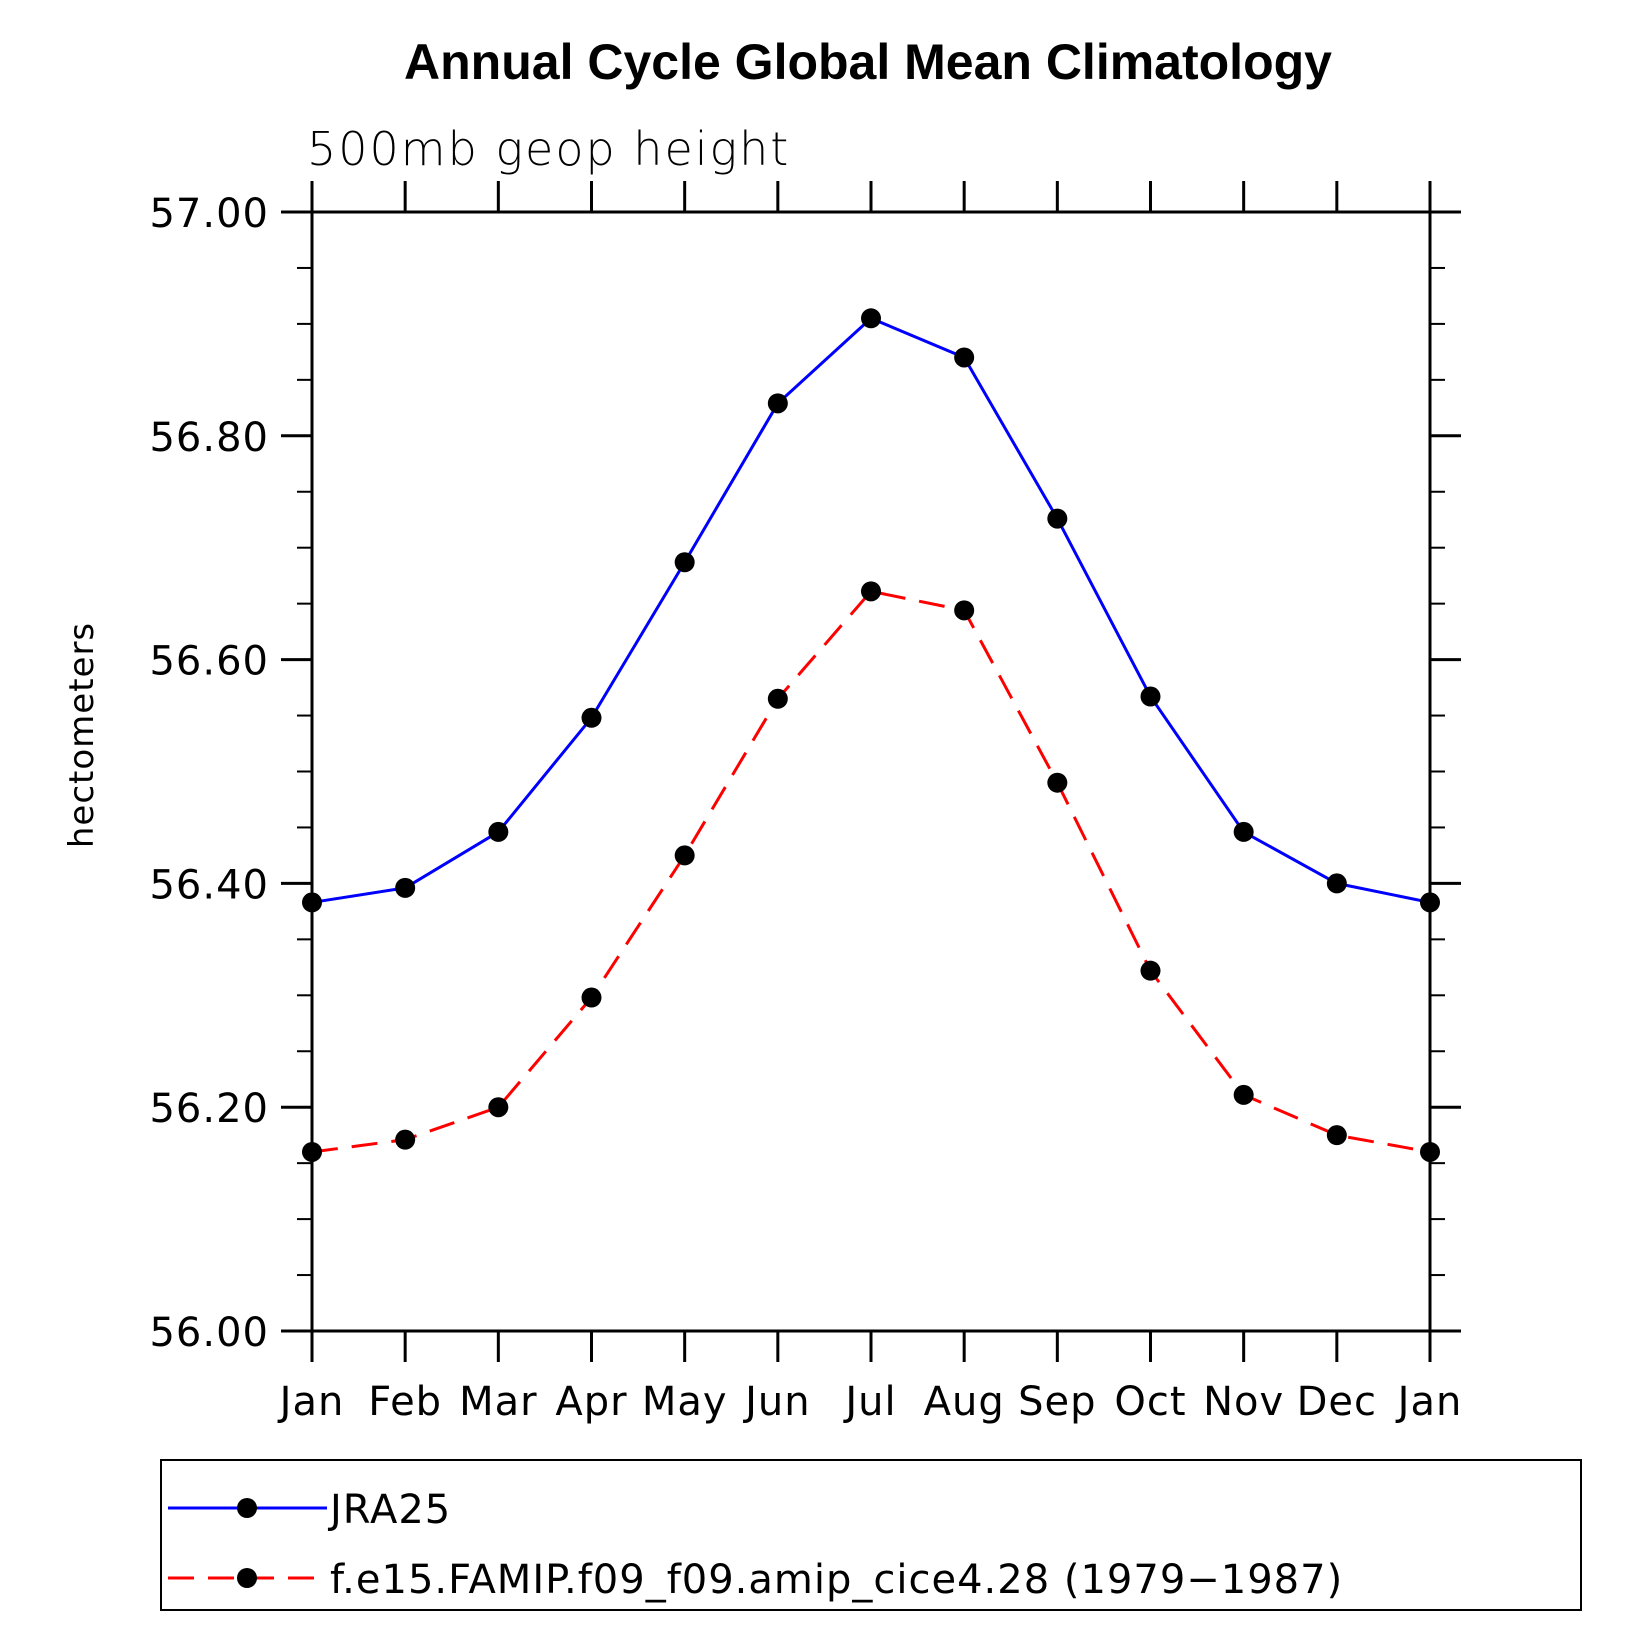  What do you see at coordinates (776, 1402) in the screenshot?
I see `x-tick-label: Jun` at bounding box center [776, 1402].